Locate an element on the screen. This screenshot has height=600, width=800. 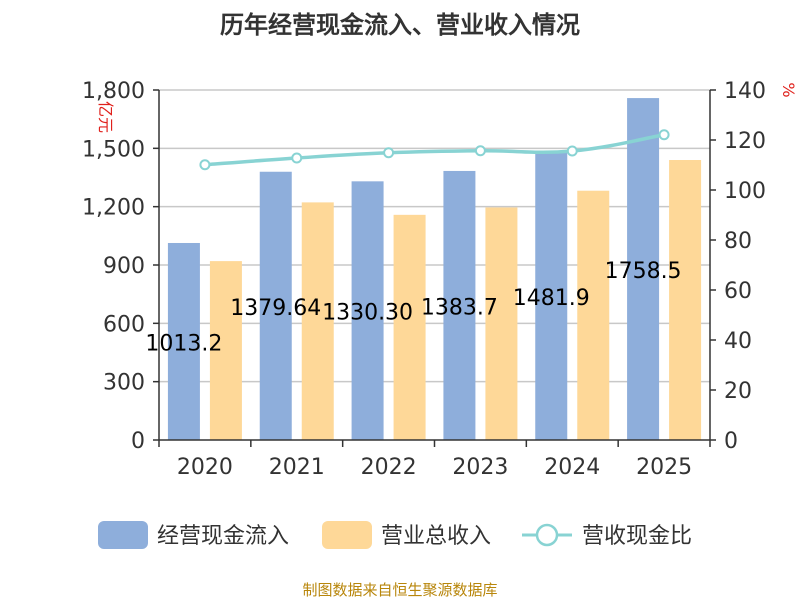
y-right-tick-label: 120 is located at coordinates (745, 141).